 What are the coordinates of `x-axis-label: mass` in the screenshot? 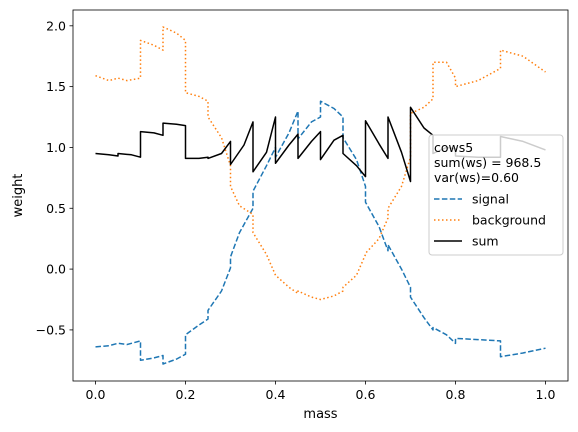 It's located at (320, 414).